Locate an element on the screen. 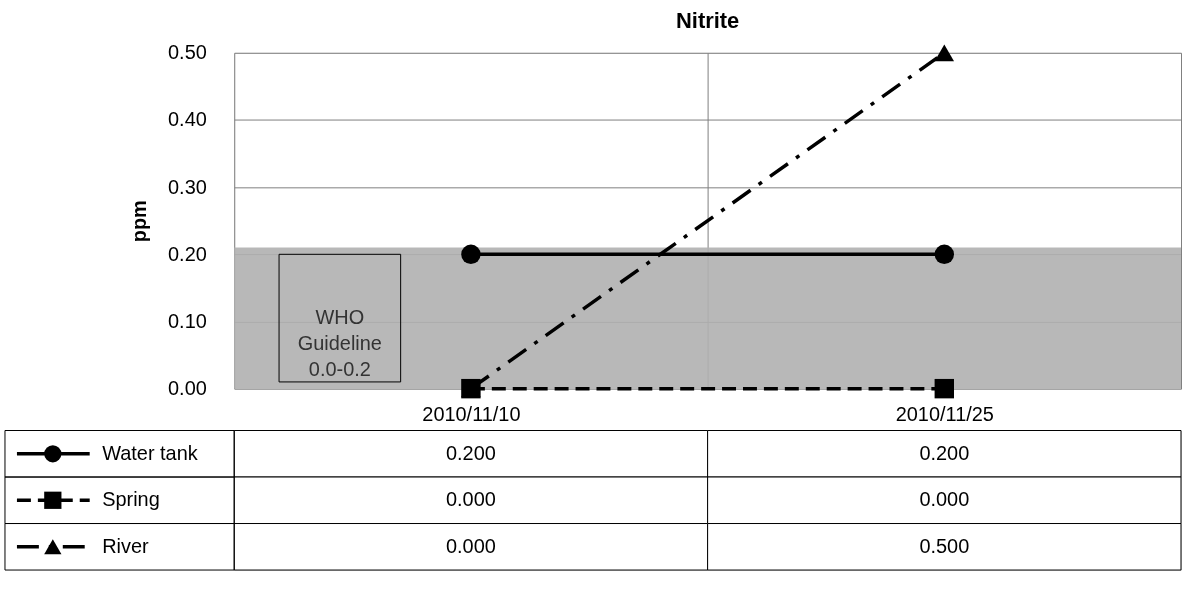  y-tick-label: 0.30 is located at coordinates (187, 186).